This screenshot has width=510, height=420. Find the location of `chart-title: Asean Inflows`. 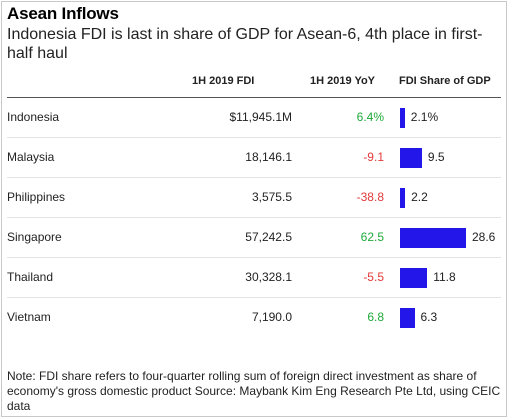

chart-title: Asean Inflows is located at coordinates (63, 13).